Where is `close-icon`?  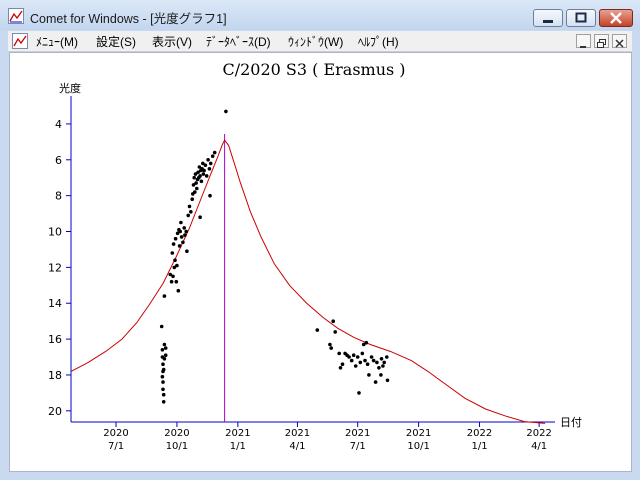 close-icon is located at coordinates (619, 43).